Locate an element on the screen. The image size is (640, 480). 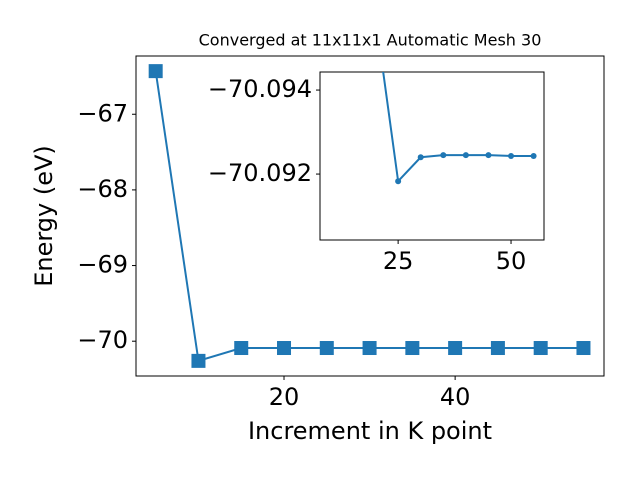
y-tick-label: −67 is located at coordinates (102, 113).